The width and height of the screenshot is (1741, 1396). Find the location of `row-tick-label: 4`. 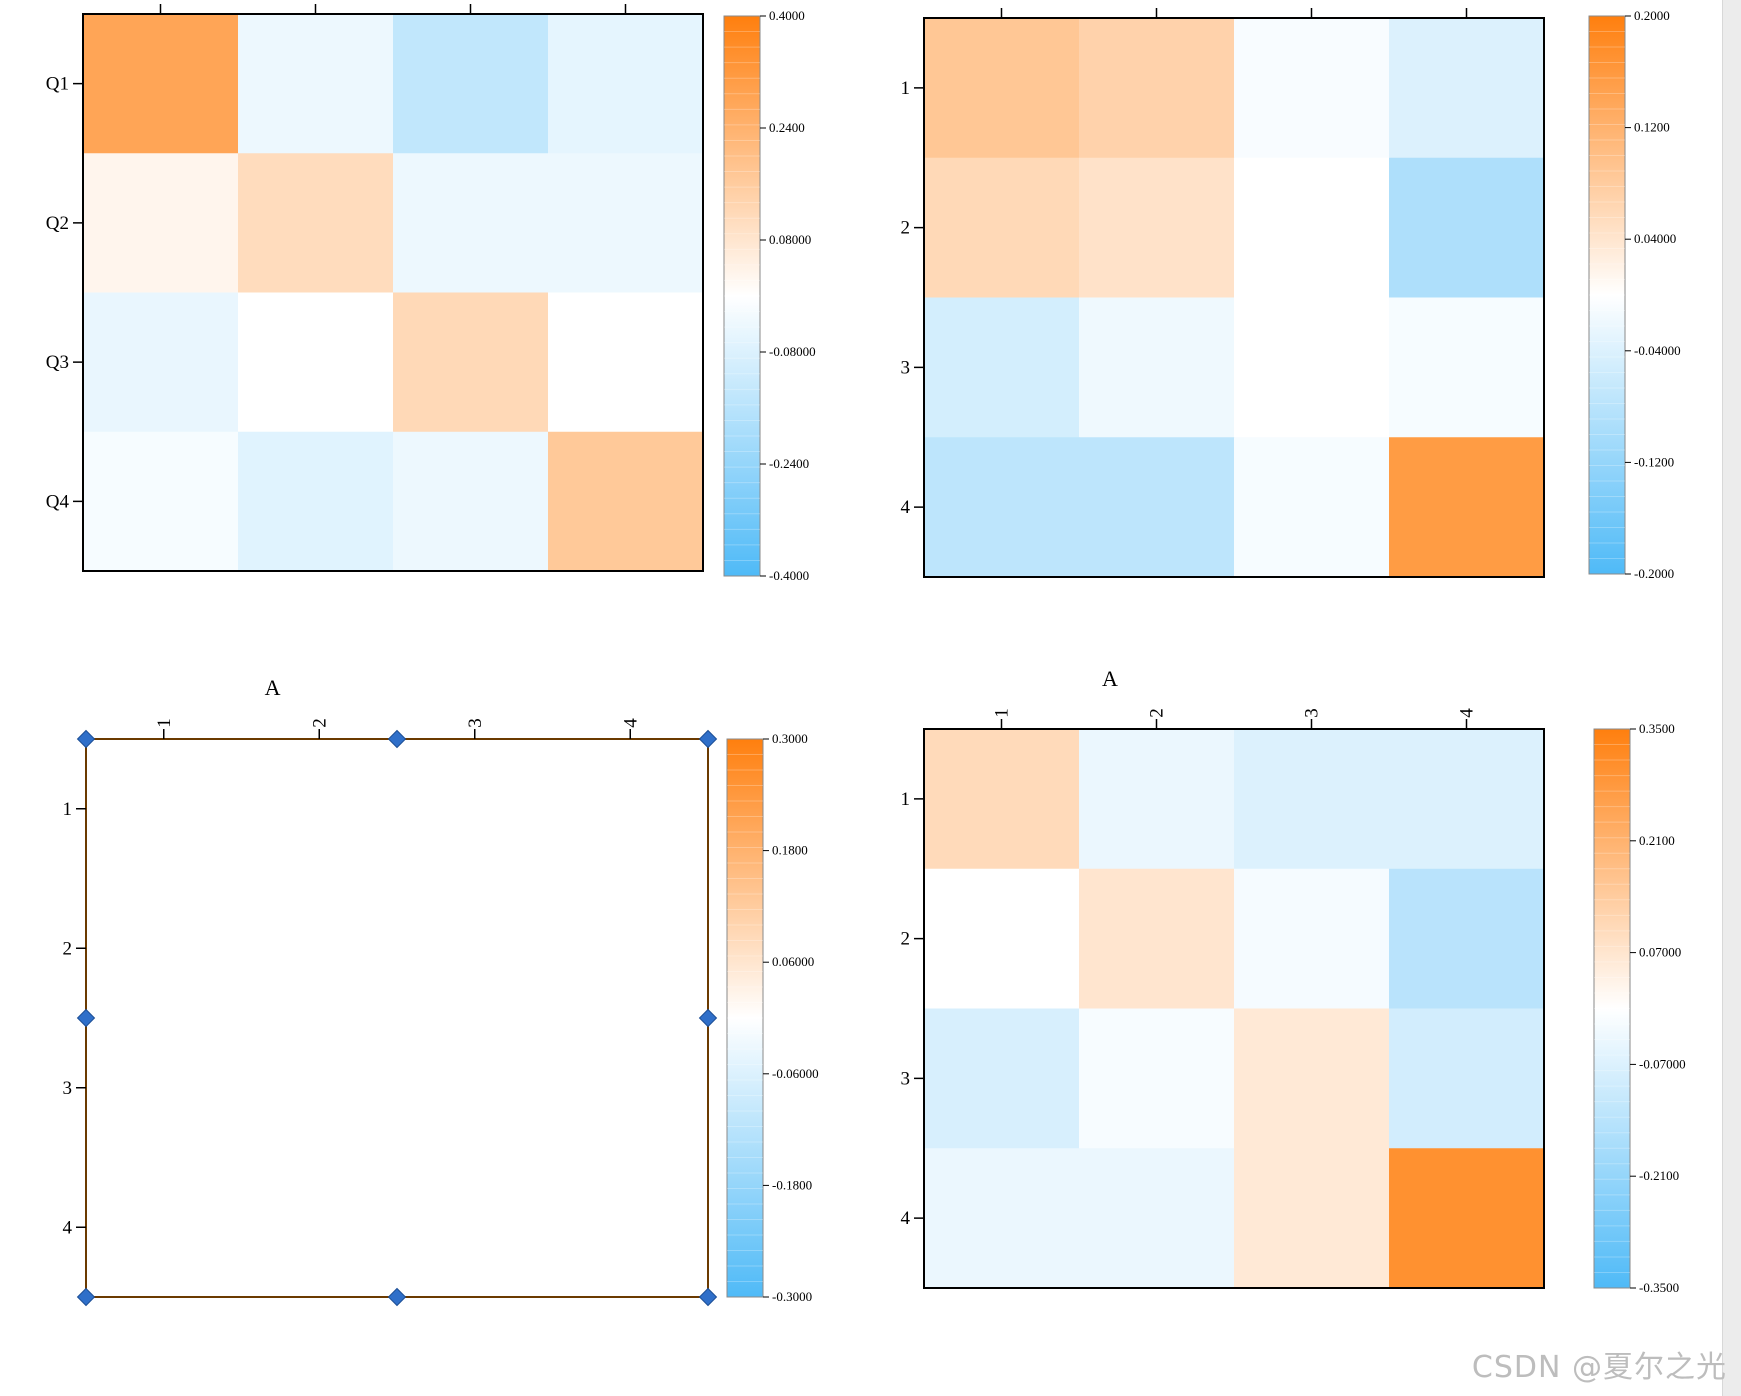

row-tick-label: 4 is located at coordinates (906, 1218).